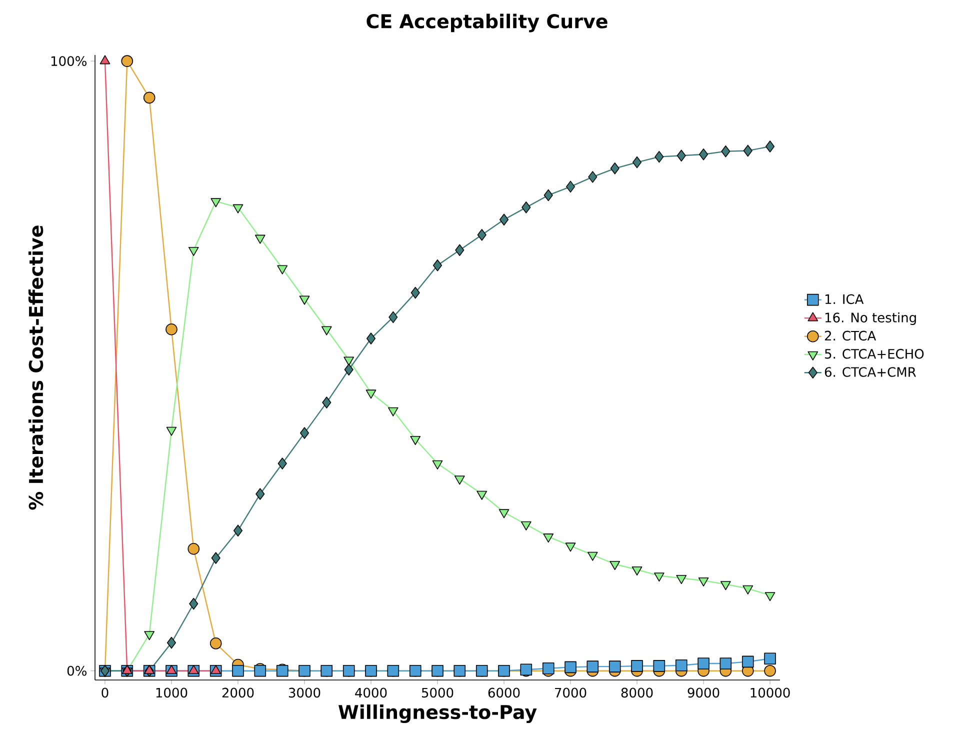  What do you see at coordinates (487, 23) in the screenshot?
I see `chart-title: CE Acceptability Curve` at bounding box center [487, 23].